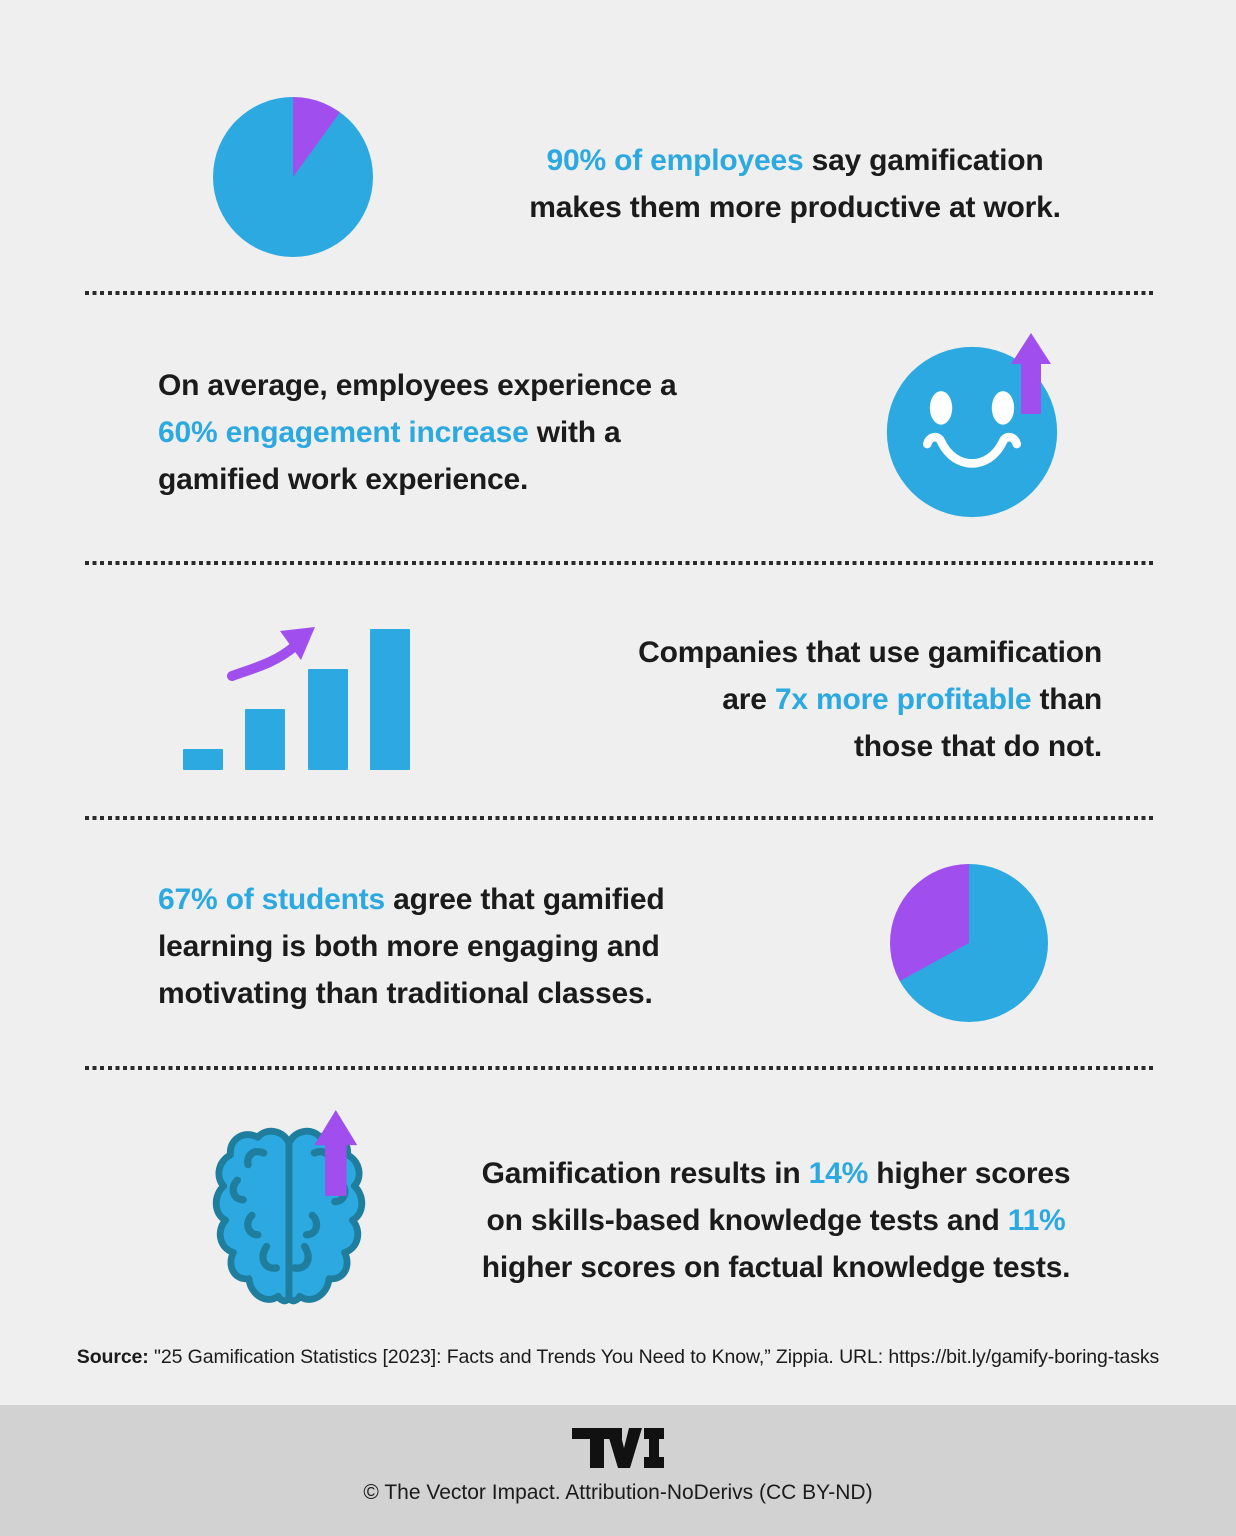  What do you see at coordinates (675, 160) in the screenshot?
I see `stat-highlight: 90% of employees` at bounding box center [675, 160].